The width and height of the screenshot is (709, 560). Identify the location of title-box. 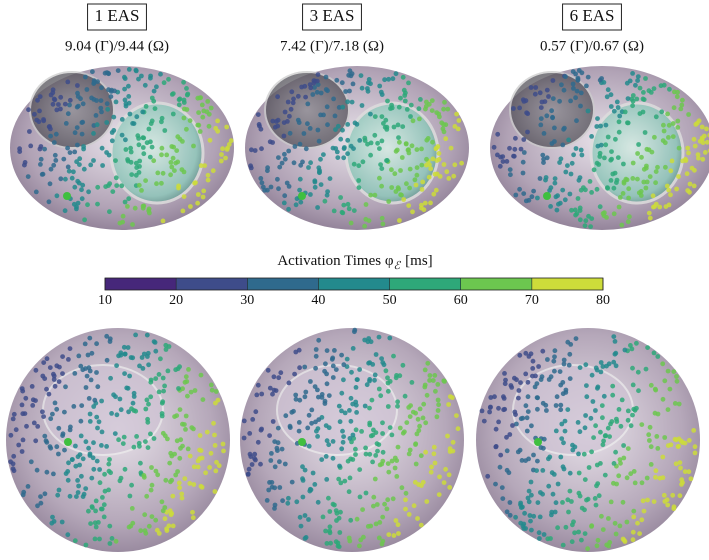
(592, 17).